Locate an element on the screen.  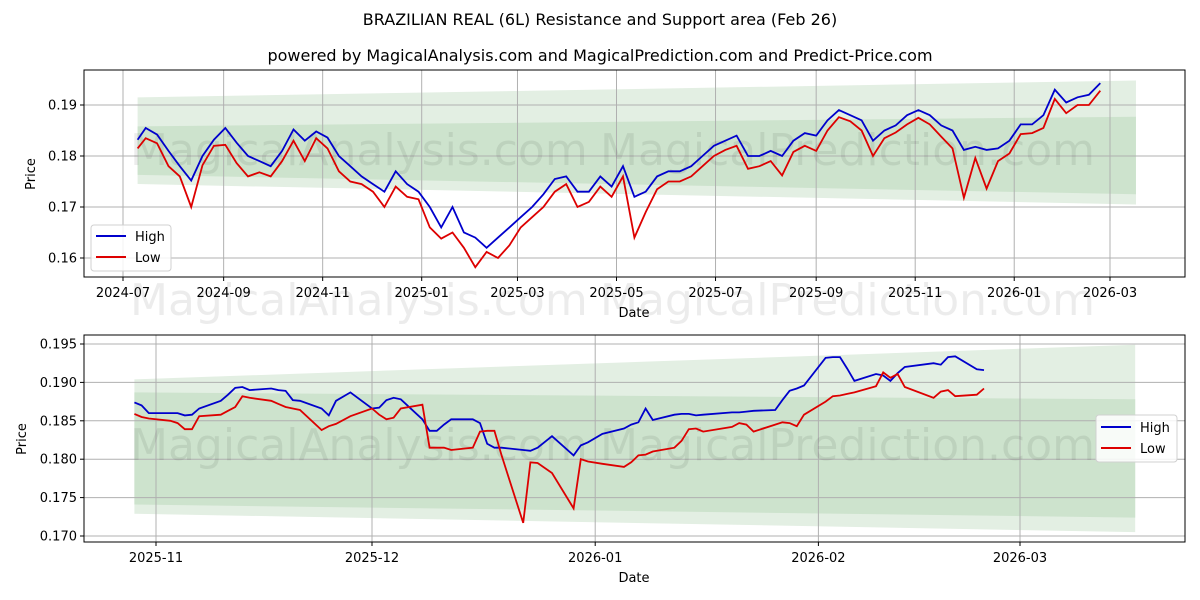
x-tick-label: 2025-01 is located at coordinates (422, 293).